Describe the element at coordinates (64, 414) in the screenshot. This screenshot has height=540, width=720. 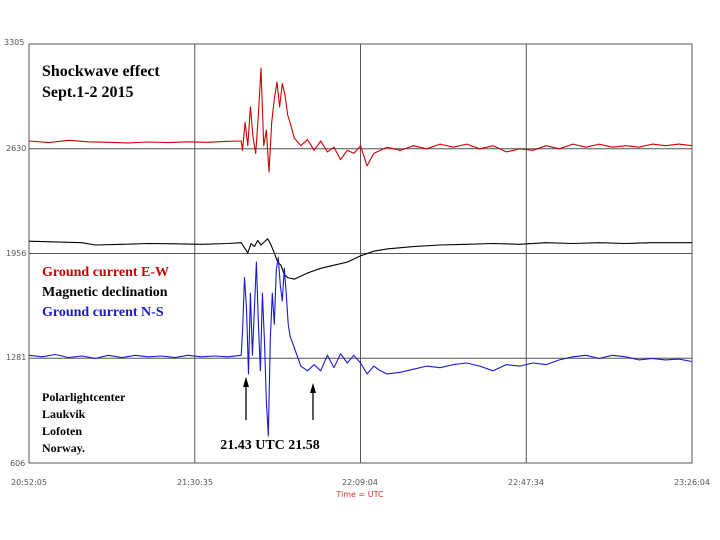
I see `location-line: Laukvik` at that location.